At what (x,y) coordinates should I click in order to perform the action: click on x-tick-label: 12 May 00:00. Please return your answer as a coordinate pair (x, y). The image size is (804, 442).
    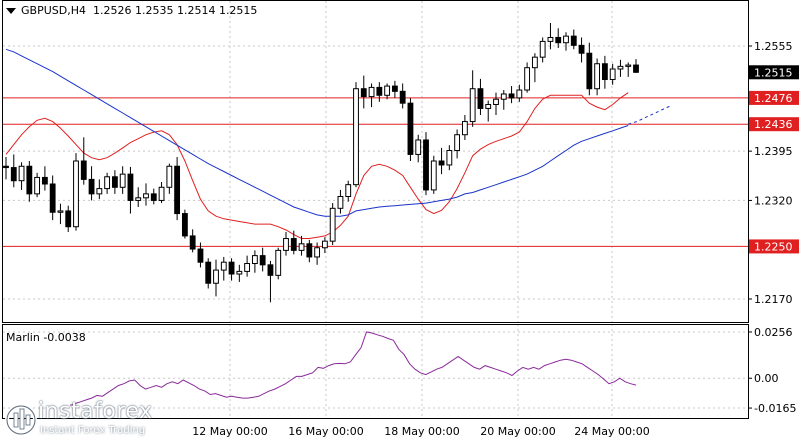
    Looking at the image, I should click on (229, 431).